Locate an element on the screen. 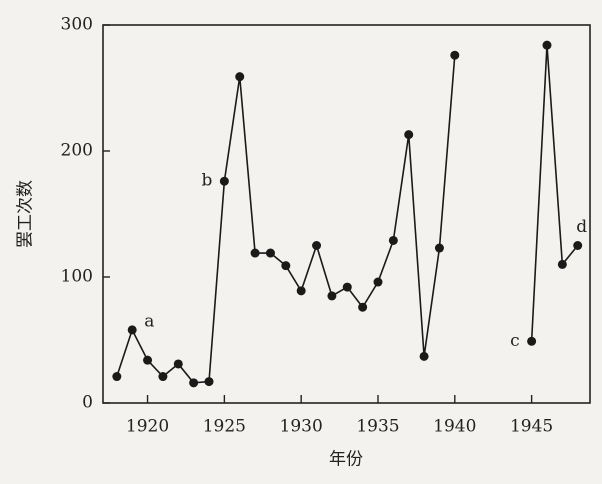 The image size is (602, 484). x-tick-label: 1935 is located at coordinates (377, 427).